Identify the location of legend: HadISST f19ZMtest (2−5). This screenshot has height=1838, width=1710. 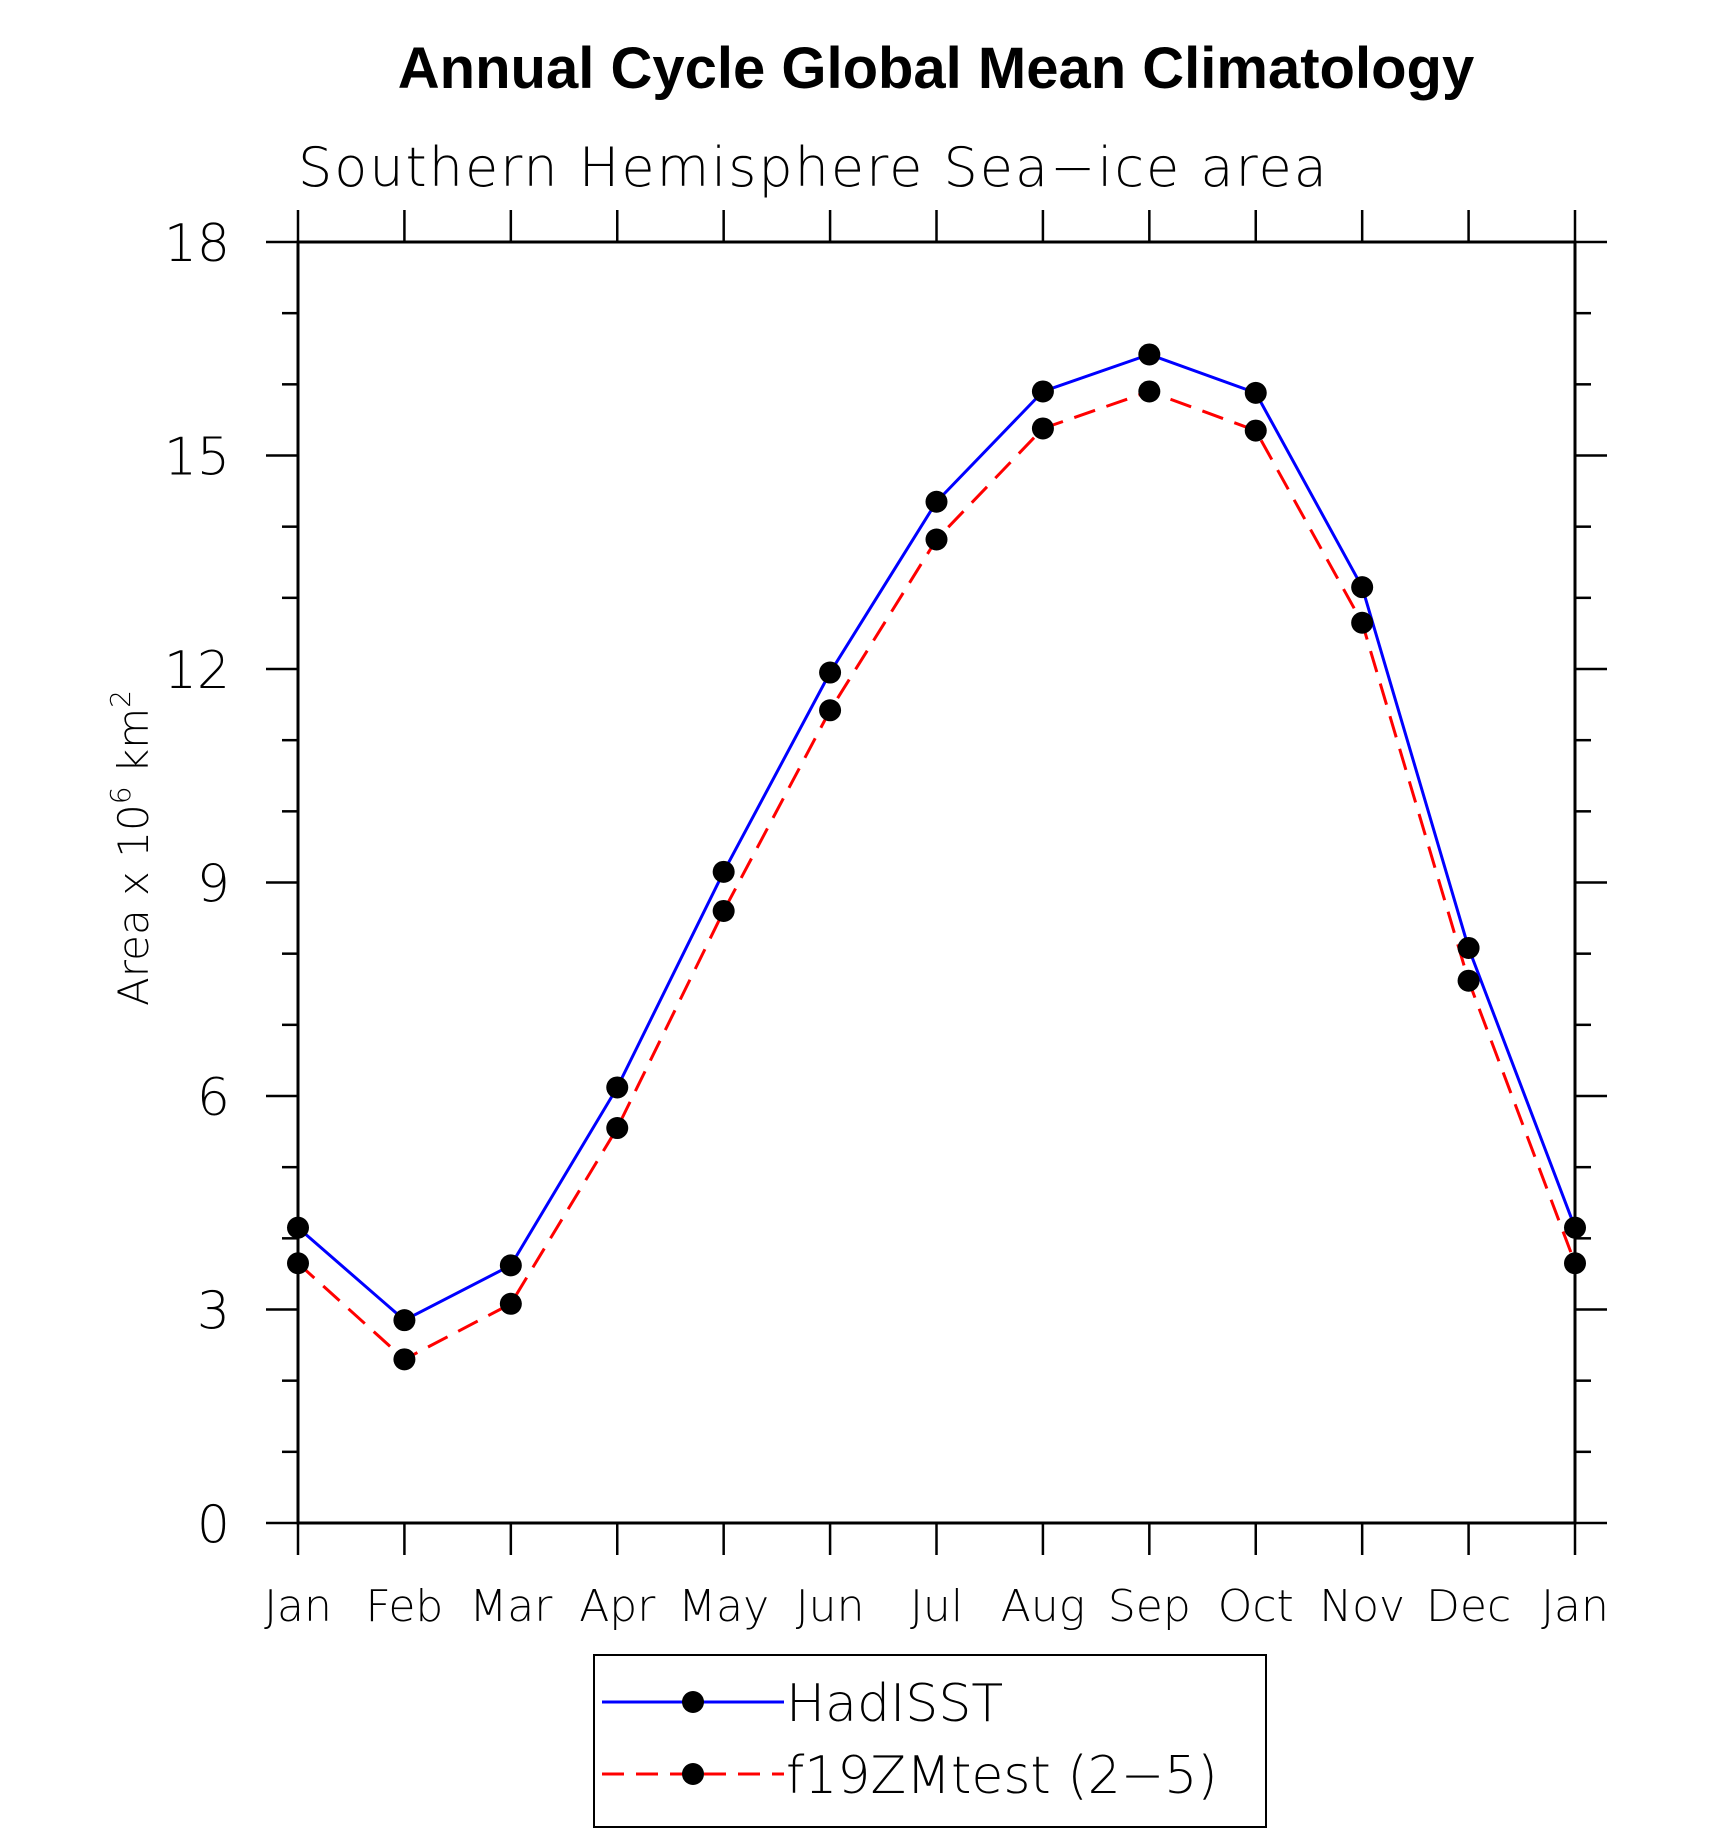
(930, 1741).